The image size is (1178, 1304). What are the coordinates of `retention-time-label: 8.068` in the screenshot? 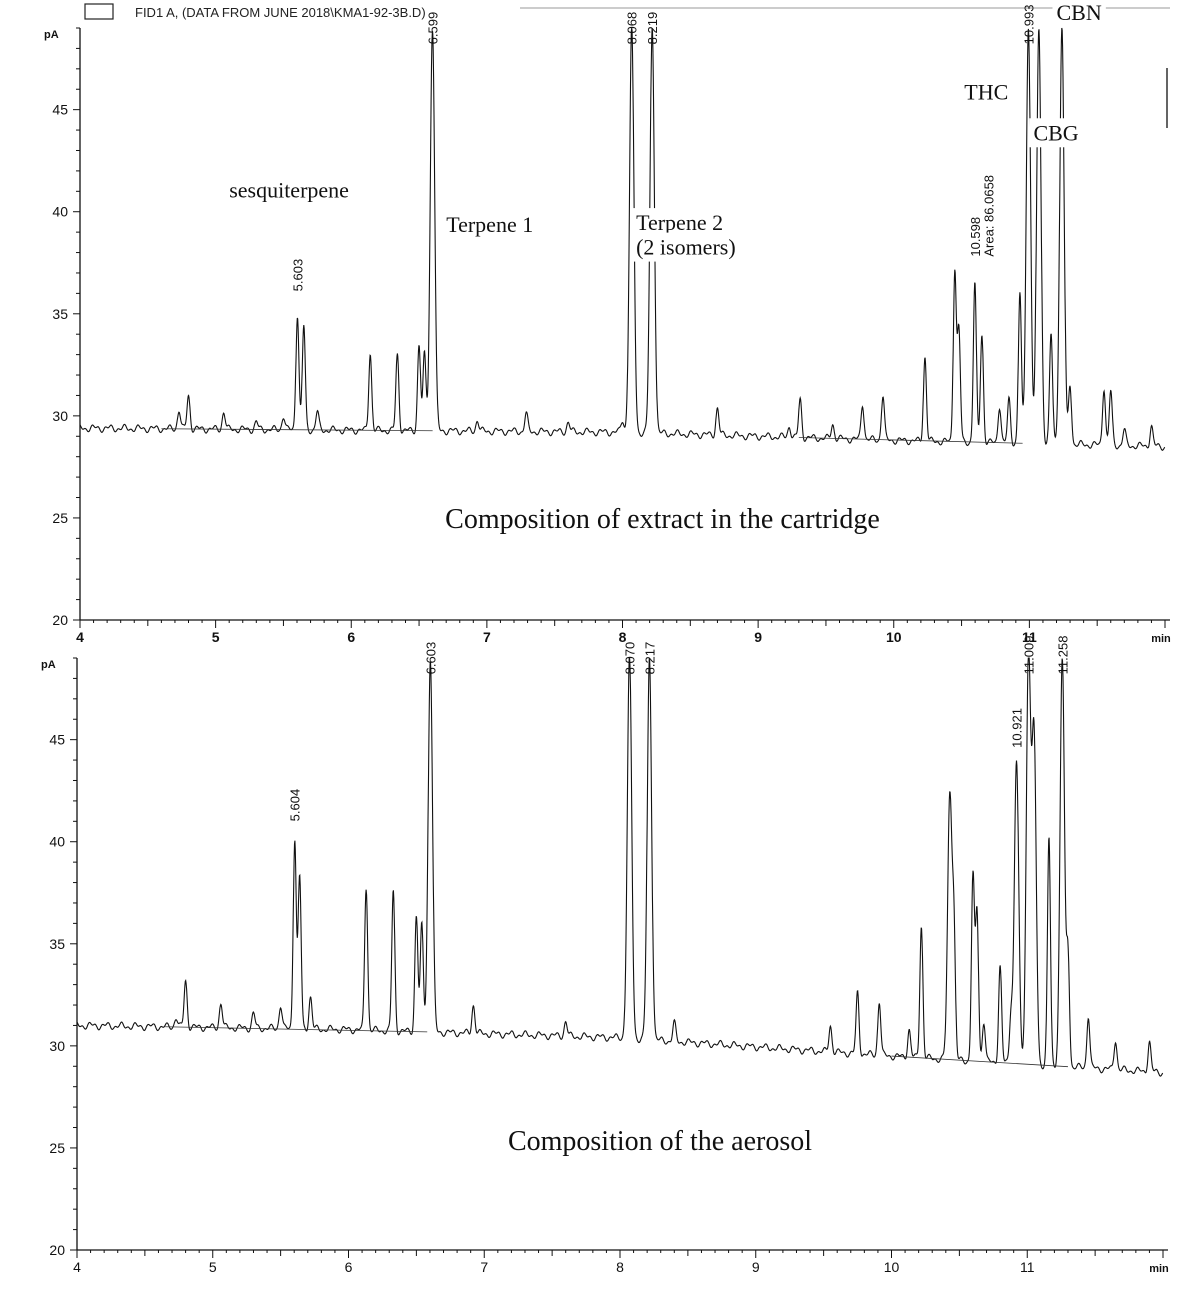 It's located at (632, 28).